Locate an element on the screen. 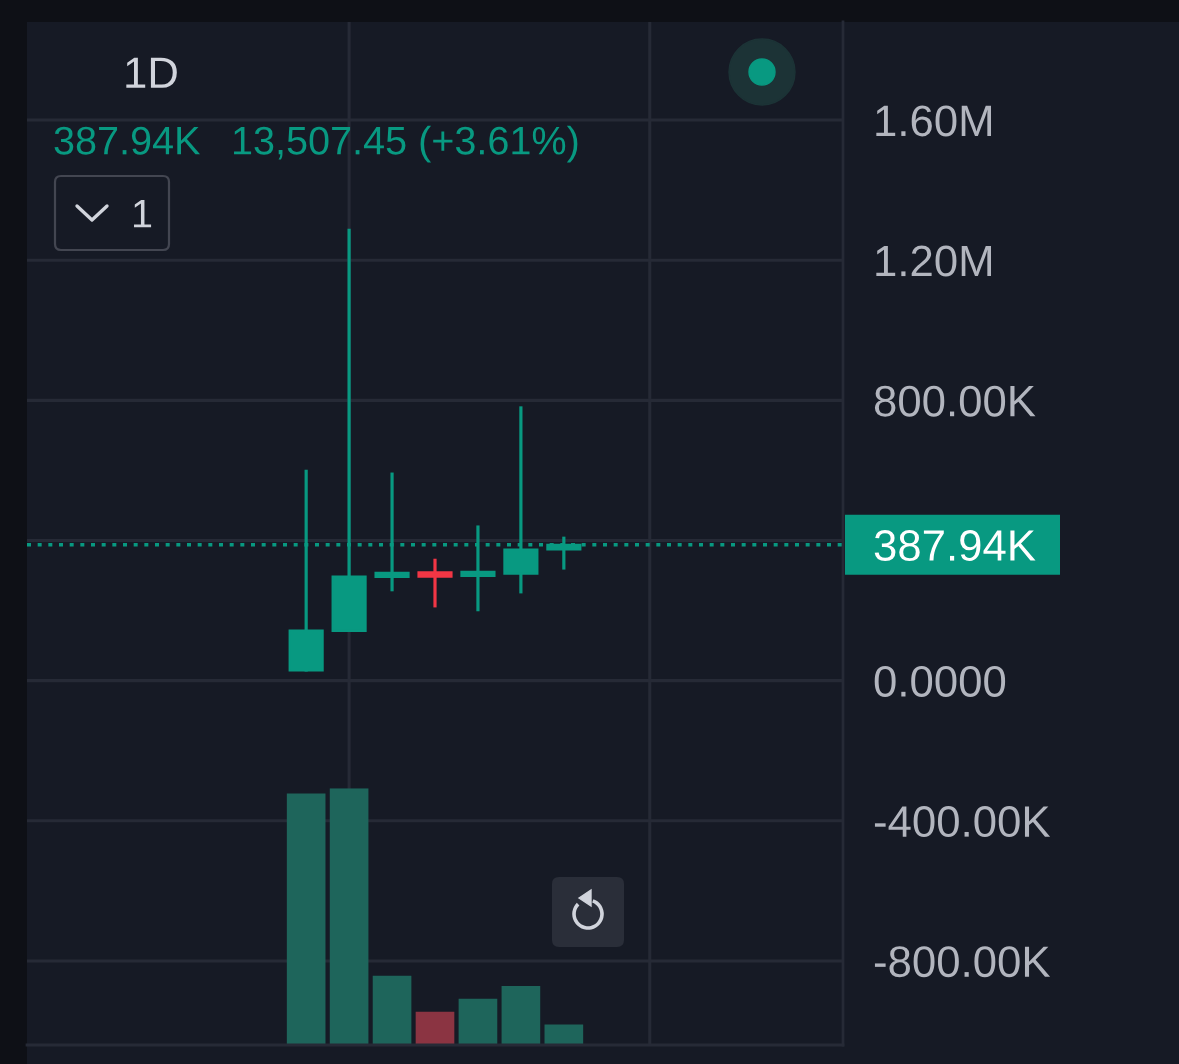 The width and height of the screenshot is (1179, 1064). y-tick-label: 1.60M is located at coordinates (933, 121).